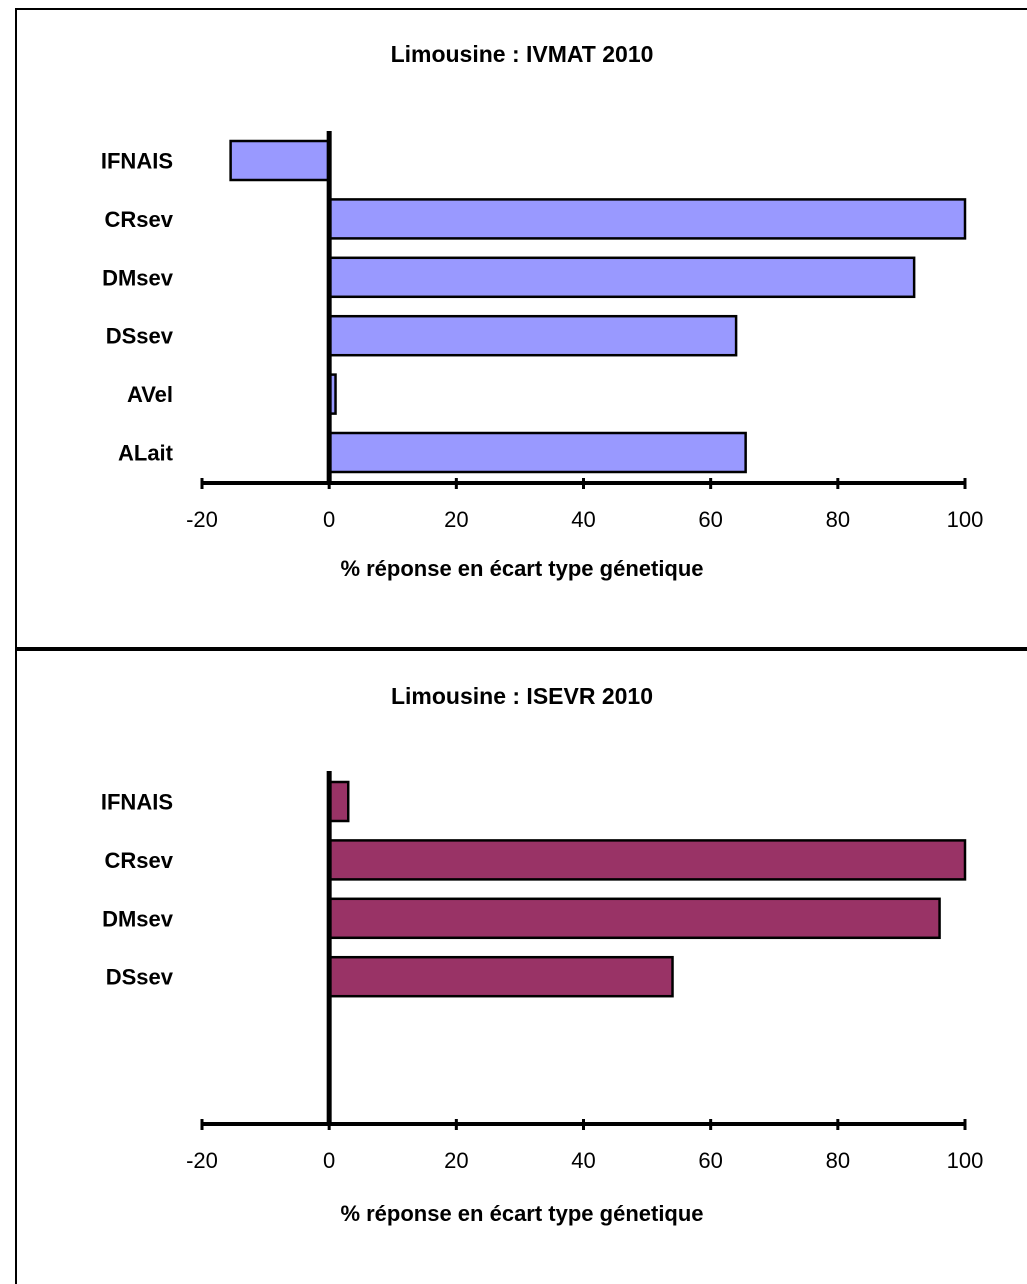 Image resolution: width=1027 pixels, height=1284 pixels. What do you see at coordinates (522, 54) in the screenshot?
I see `chart-title: Limousine : IVMAT 2010` at bounding box center [522, 54].